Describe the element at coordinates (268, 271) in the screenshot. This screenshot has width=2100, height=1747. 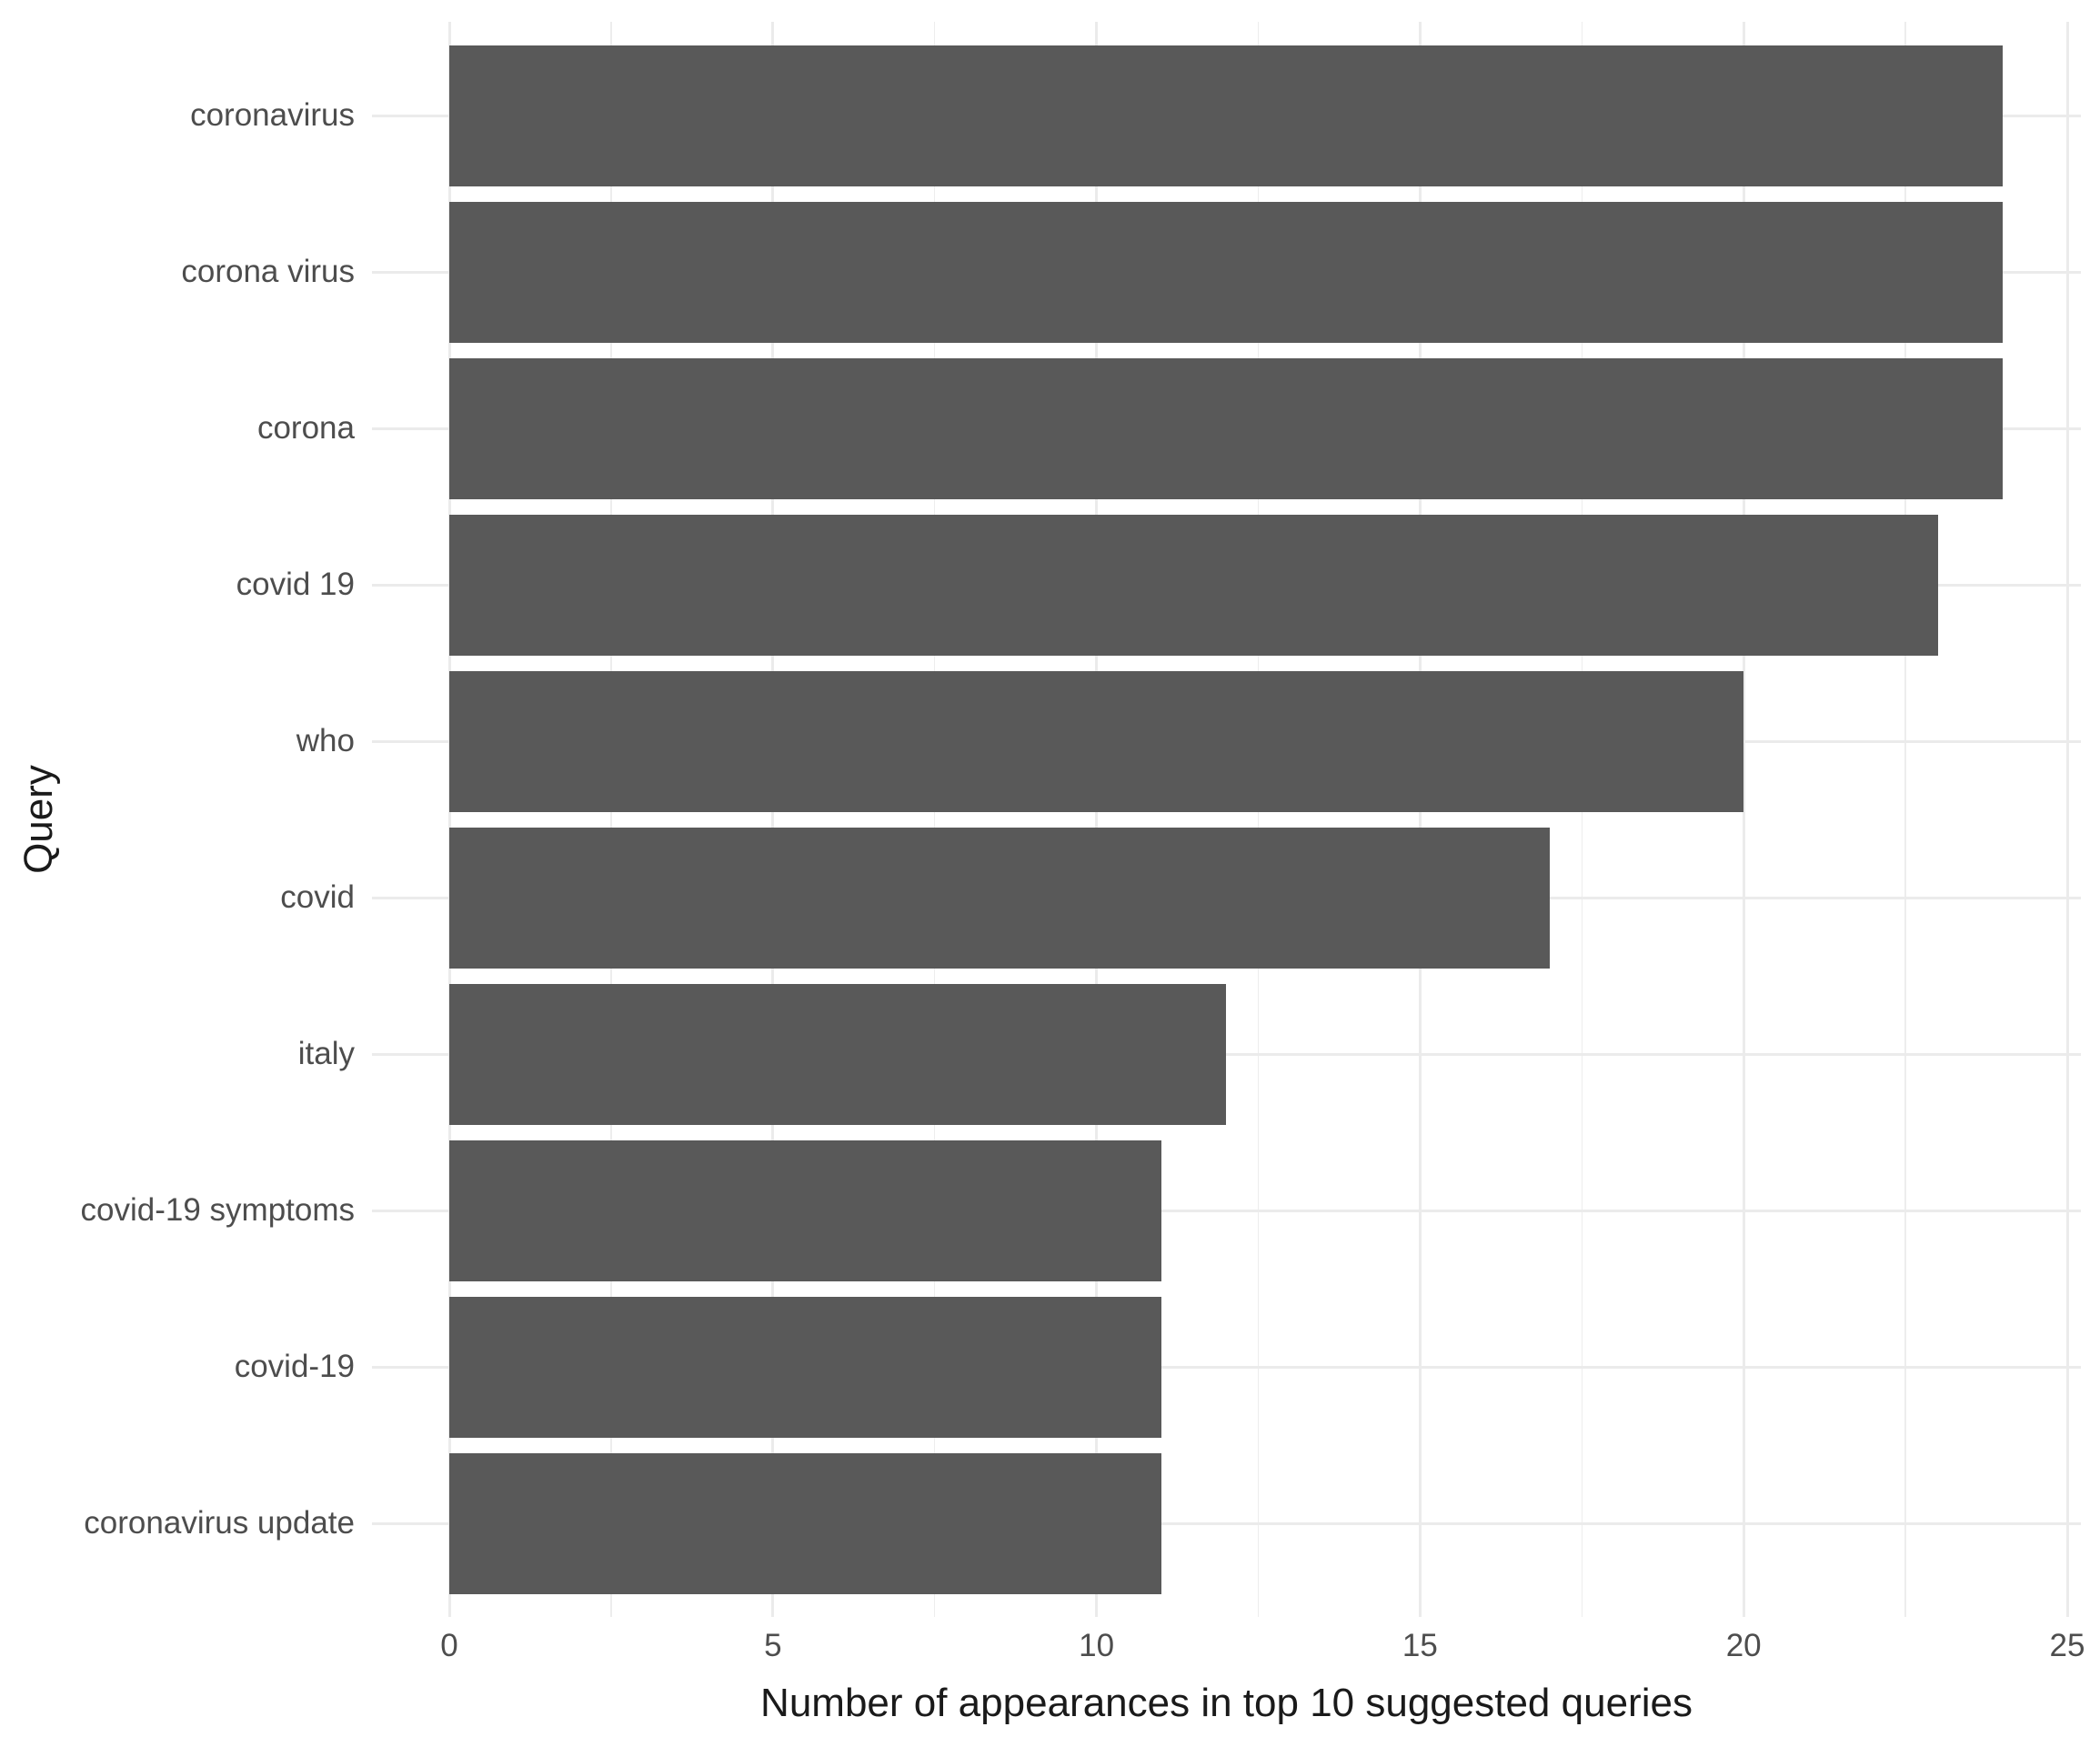
I see `y-category-label: corona virus` at that location.